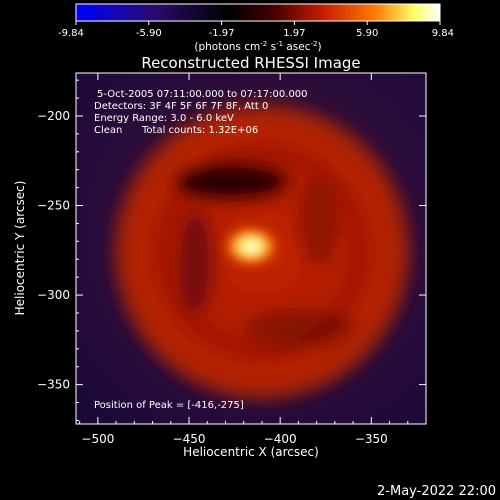 The height and width of the screenshot is (500, 500). What do you see at coordinates (71, 33) in the screenshot?
I see `colorbar-tick-label: -9.84` at bounding box center [71, 33].